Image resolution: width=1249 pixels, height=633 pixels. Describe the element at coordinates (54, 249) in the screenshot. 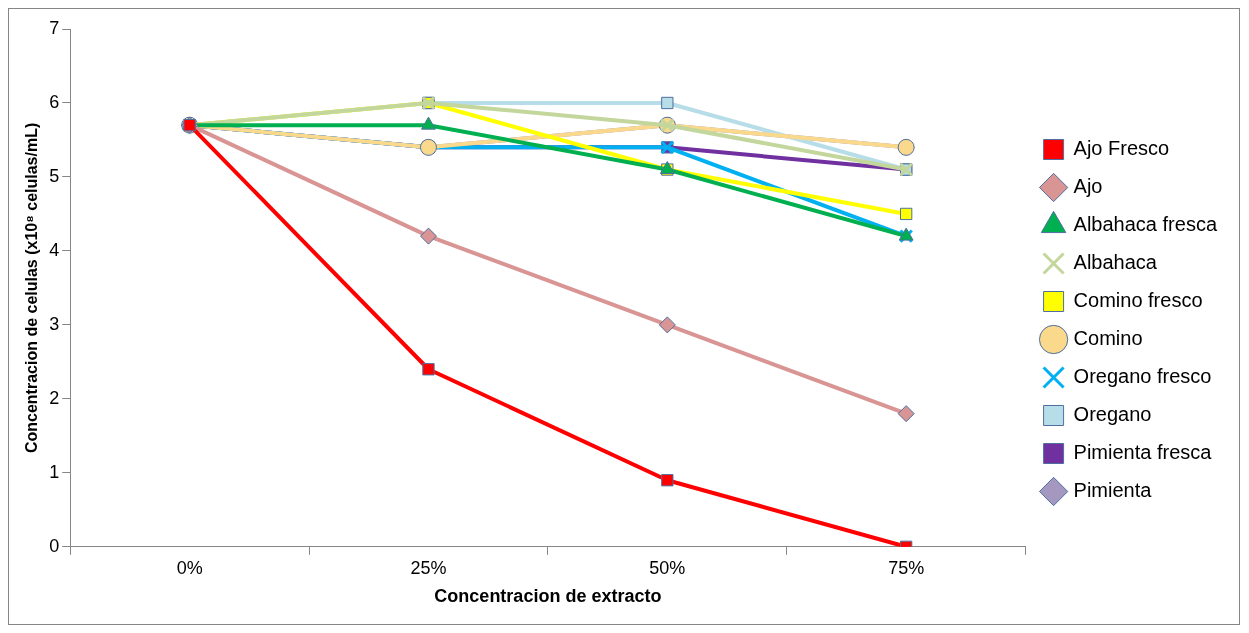

I see `y-tick-label: 4` at that location.